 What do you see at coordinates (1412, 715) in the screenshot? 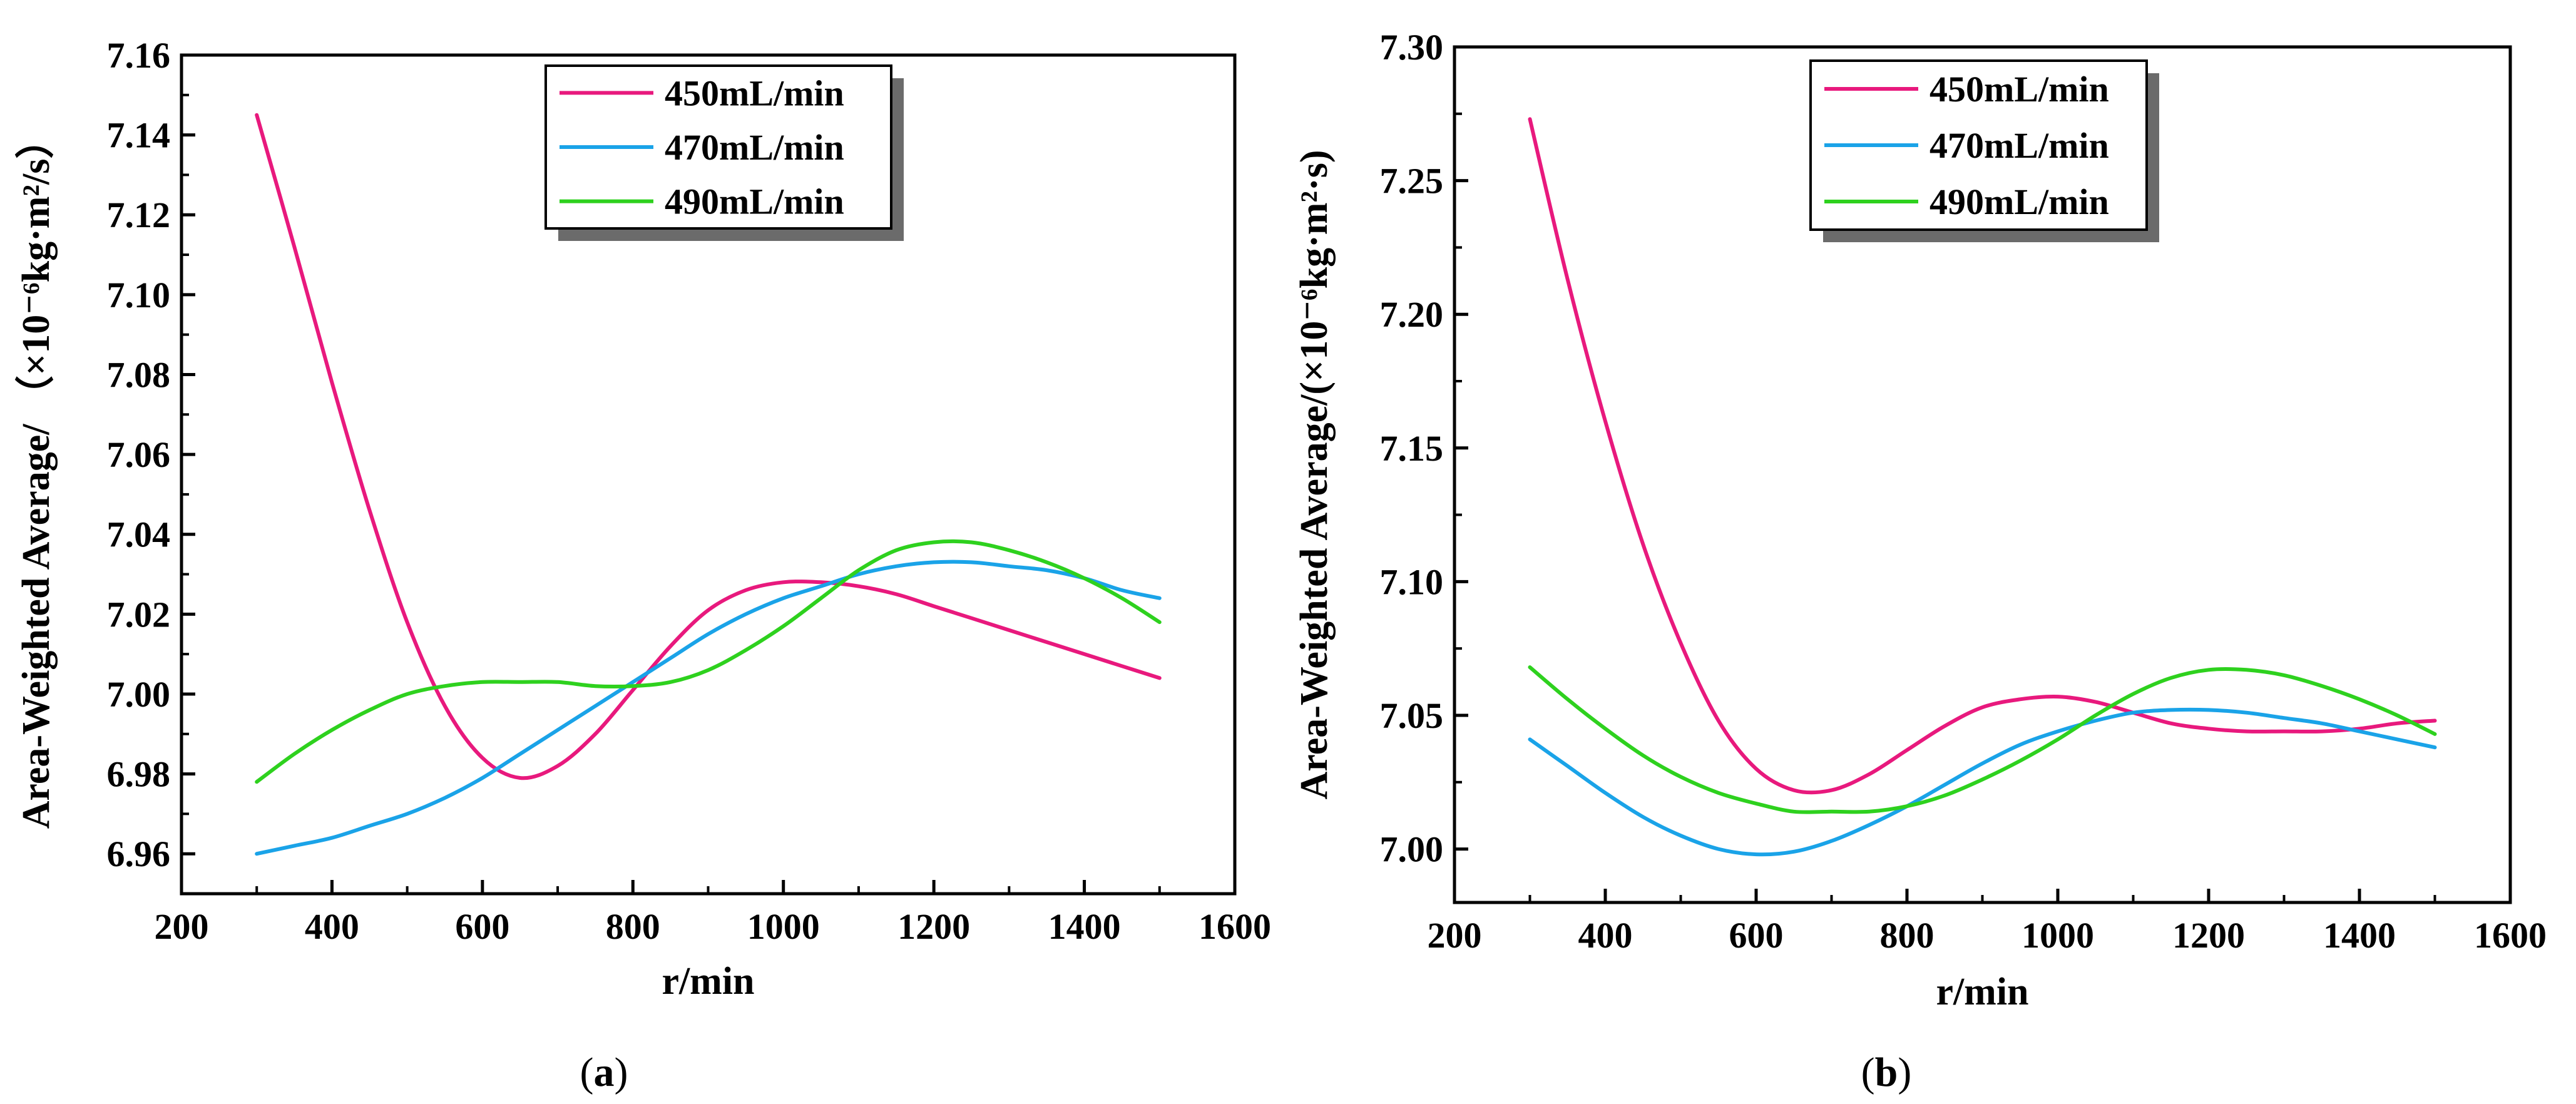
I see `y-tick-label: 7.05` at bounding box center [1412, 715].